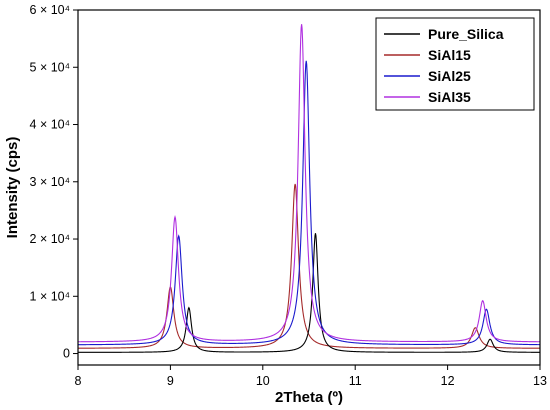  I want to click on y-tick-label: 1 × 10⁴, so click(50, 296).